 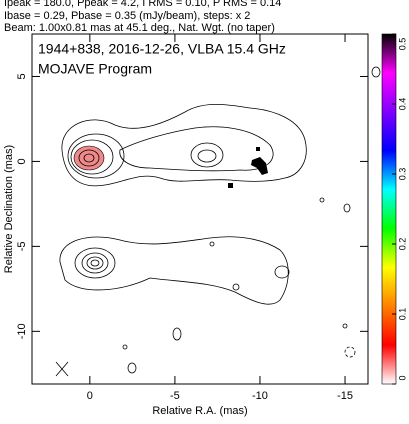 What do you see at coordinates (175, 396) in the screenshot?
I see `x-tick-label: -5` at bounding box center [175, 396].